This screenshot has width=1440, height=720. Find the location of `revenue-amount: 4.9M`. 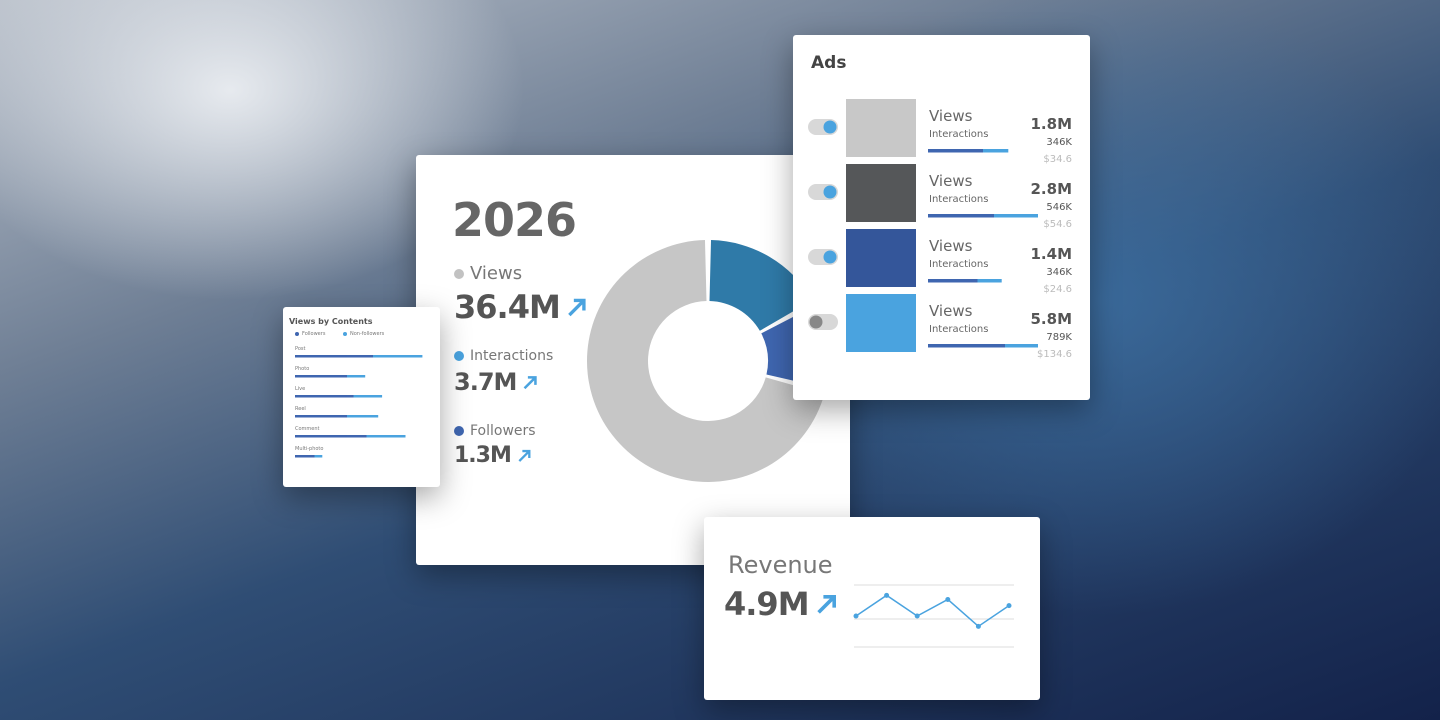

revenue-amount: 4.9M is located at coordinates (767, 604).